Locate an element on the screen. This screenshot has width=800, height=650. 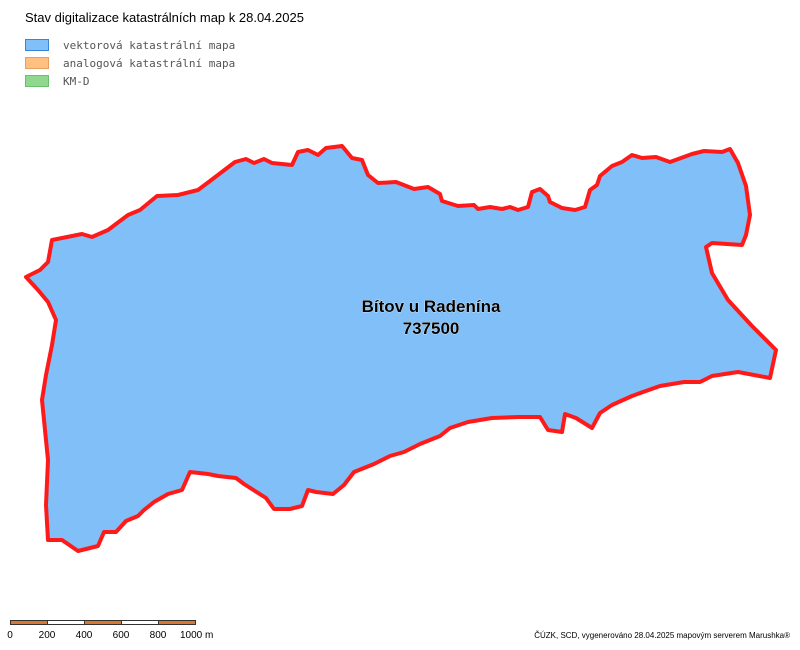
legend-label-vector: vektorová katastrální mapa is located at coordinates (149, 45).